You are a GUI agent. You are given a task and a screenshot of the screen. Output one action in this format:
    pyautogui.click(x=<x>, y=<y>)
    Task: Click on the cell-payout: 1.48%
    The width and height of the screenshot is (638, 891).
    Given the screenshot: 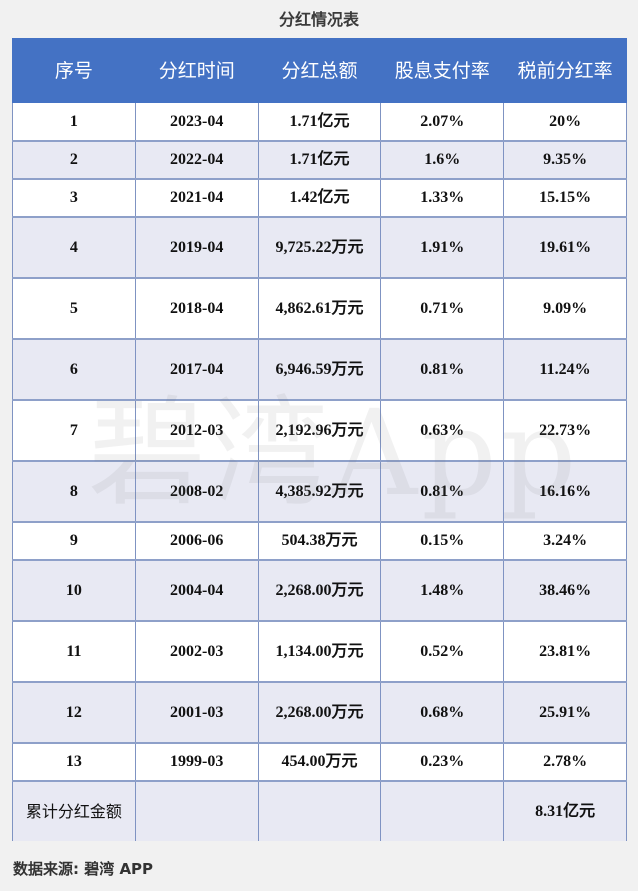 What is the action you would take?
    pyautogui.click(x=442, y=590)
    